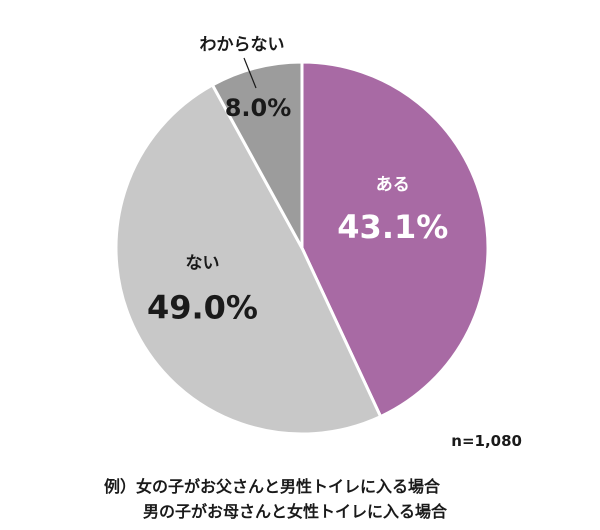 Image resolution: width=600 pixels, height=530 pixels. What do you see at coordinates (392, 227) in the screenshot?
I see `value-label-aru: 43.1%` at bounding box center [392, 227].